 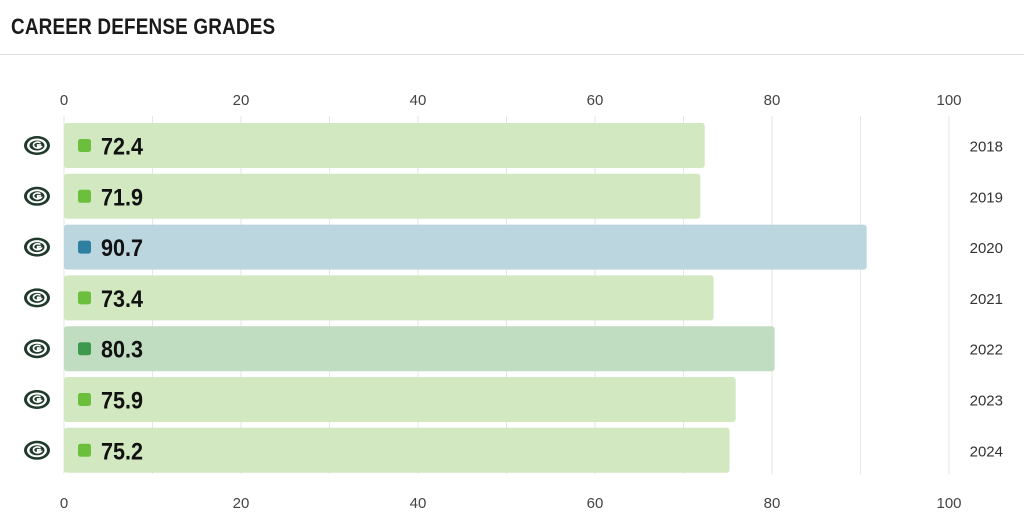 What do you see at coordinates (595, 503) in the screenshot?
I see `x-tick-label-bottom: 60` at bounding box center [595, 503].